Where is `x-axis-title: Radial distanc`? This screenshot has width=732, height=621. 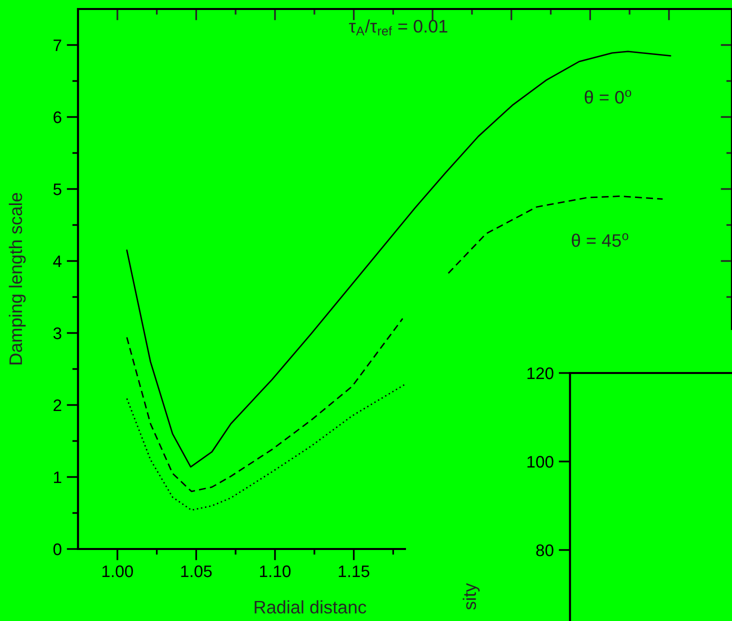 x-axis-title: Radial distanc is located at coordinates (310, 607).